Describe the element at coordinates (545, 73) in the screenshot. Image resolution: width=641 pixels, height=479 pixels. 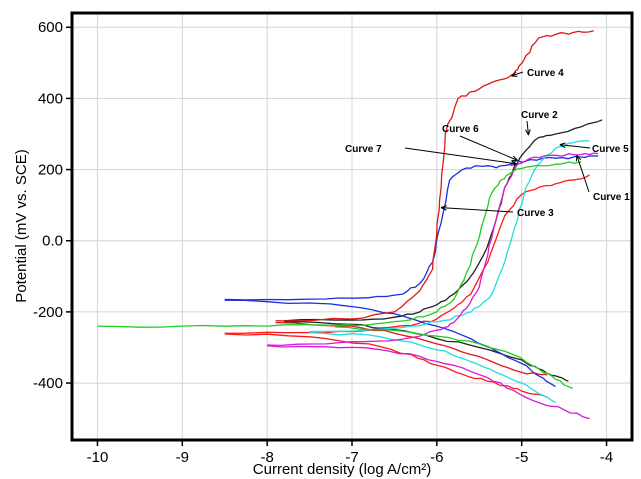
I see `annotation-label: Curve 4` at that location.